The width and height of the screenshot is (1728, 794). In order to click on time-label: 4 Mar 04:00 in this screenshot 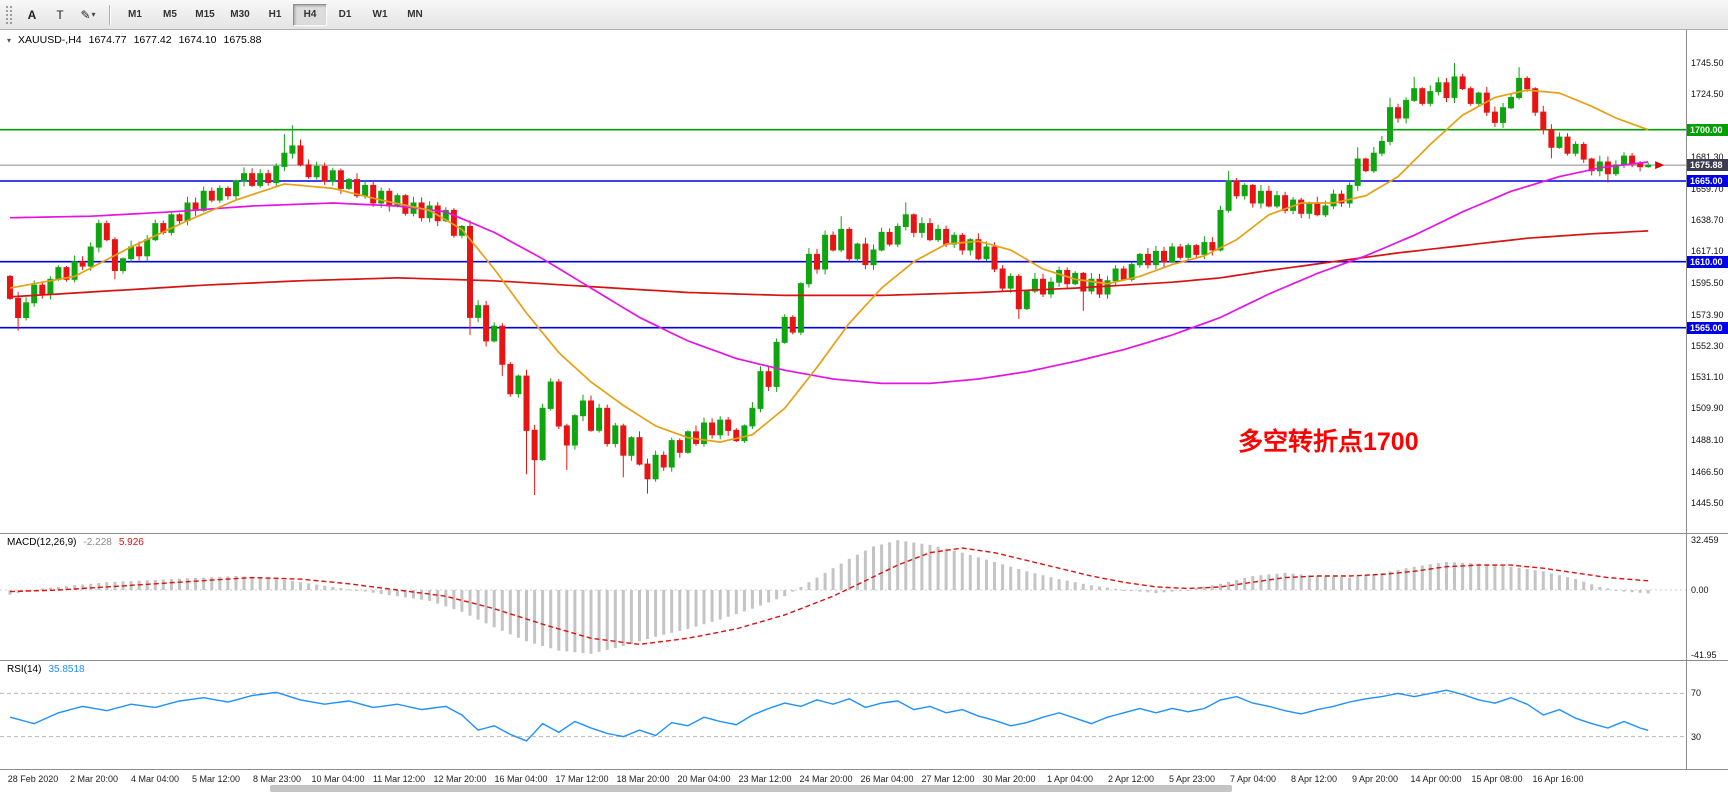, I will do `click(155, 779)`.